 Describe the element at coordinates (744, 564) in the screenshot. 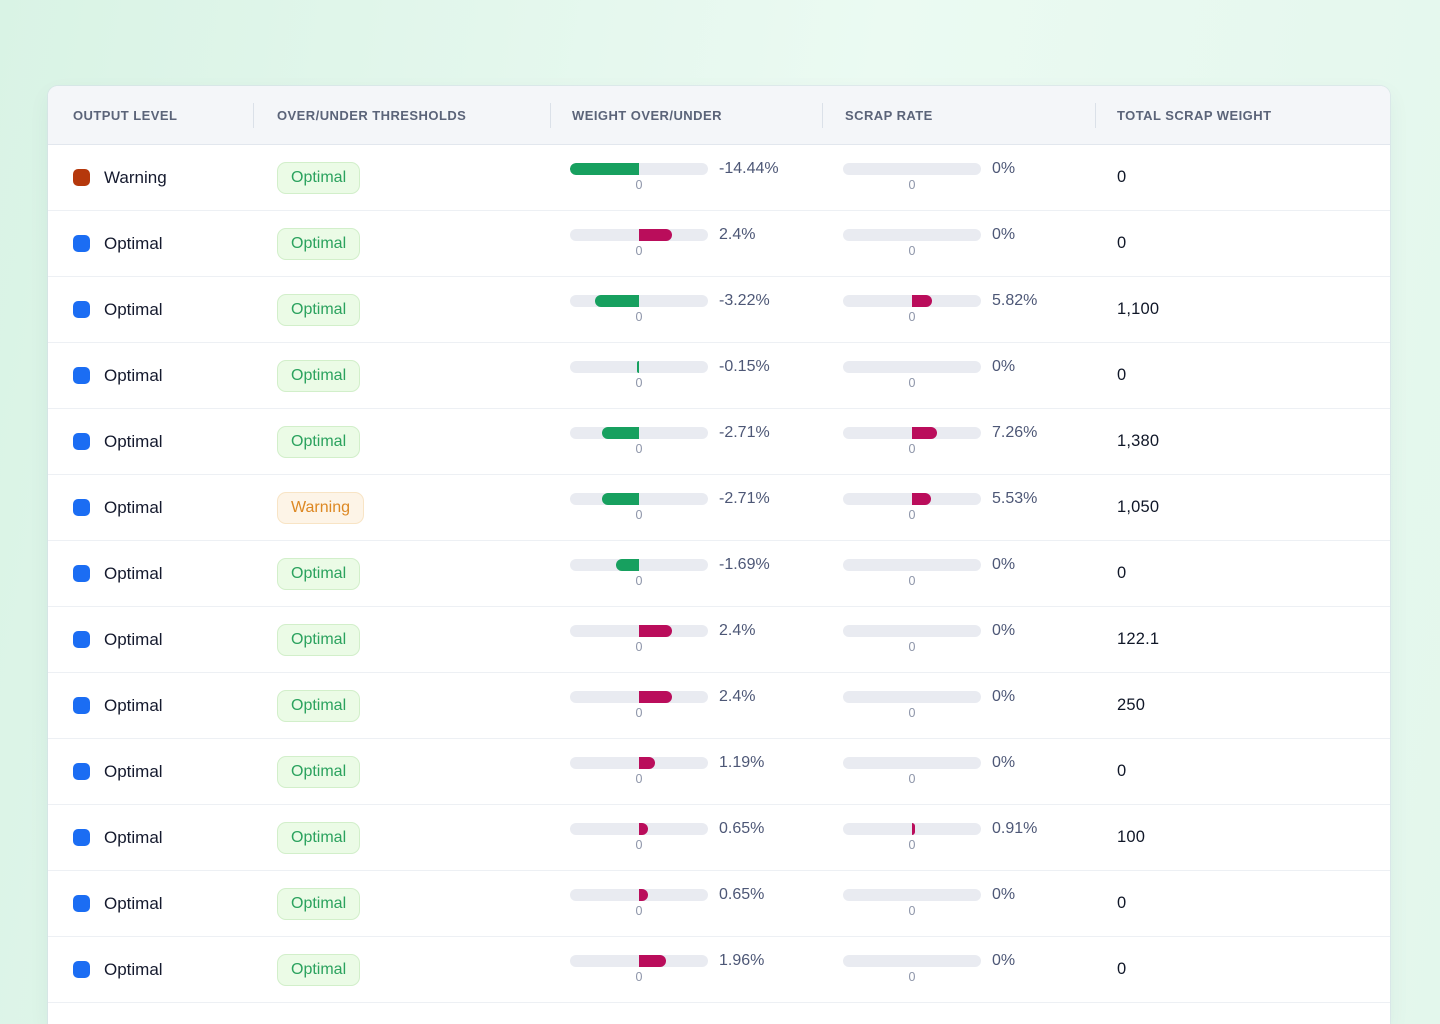

I see `weight-over-under-value: -1.69%` at that location.